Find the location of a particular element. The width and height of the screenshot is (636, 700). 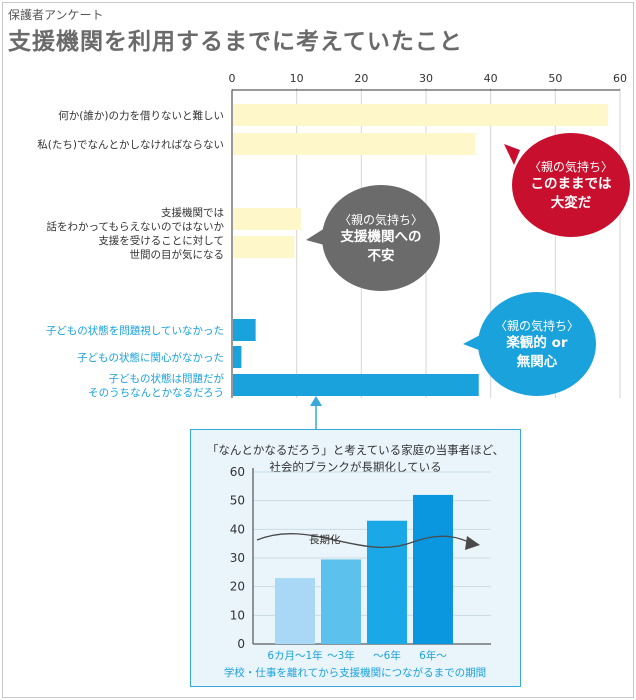

bubble-gray-line2: 不安 is located at coordinates (381, 255).